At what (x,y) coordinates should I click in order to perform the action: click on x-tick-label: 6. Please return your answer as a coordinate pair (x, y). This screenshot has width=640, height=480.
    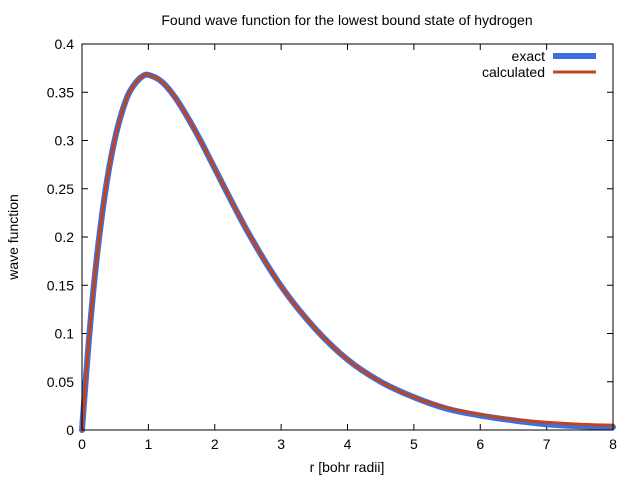
    Looking at the image, I should click on (480, 444).